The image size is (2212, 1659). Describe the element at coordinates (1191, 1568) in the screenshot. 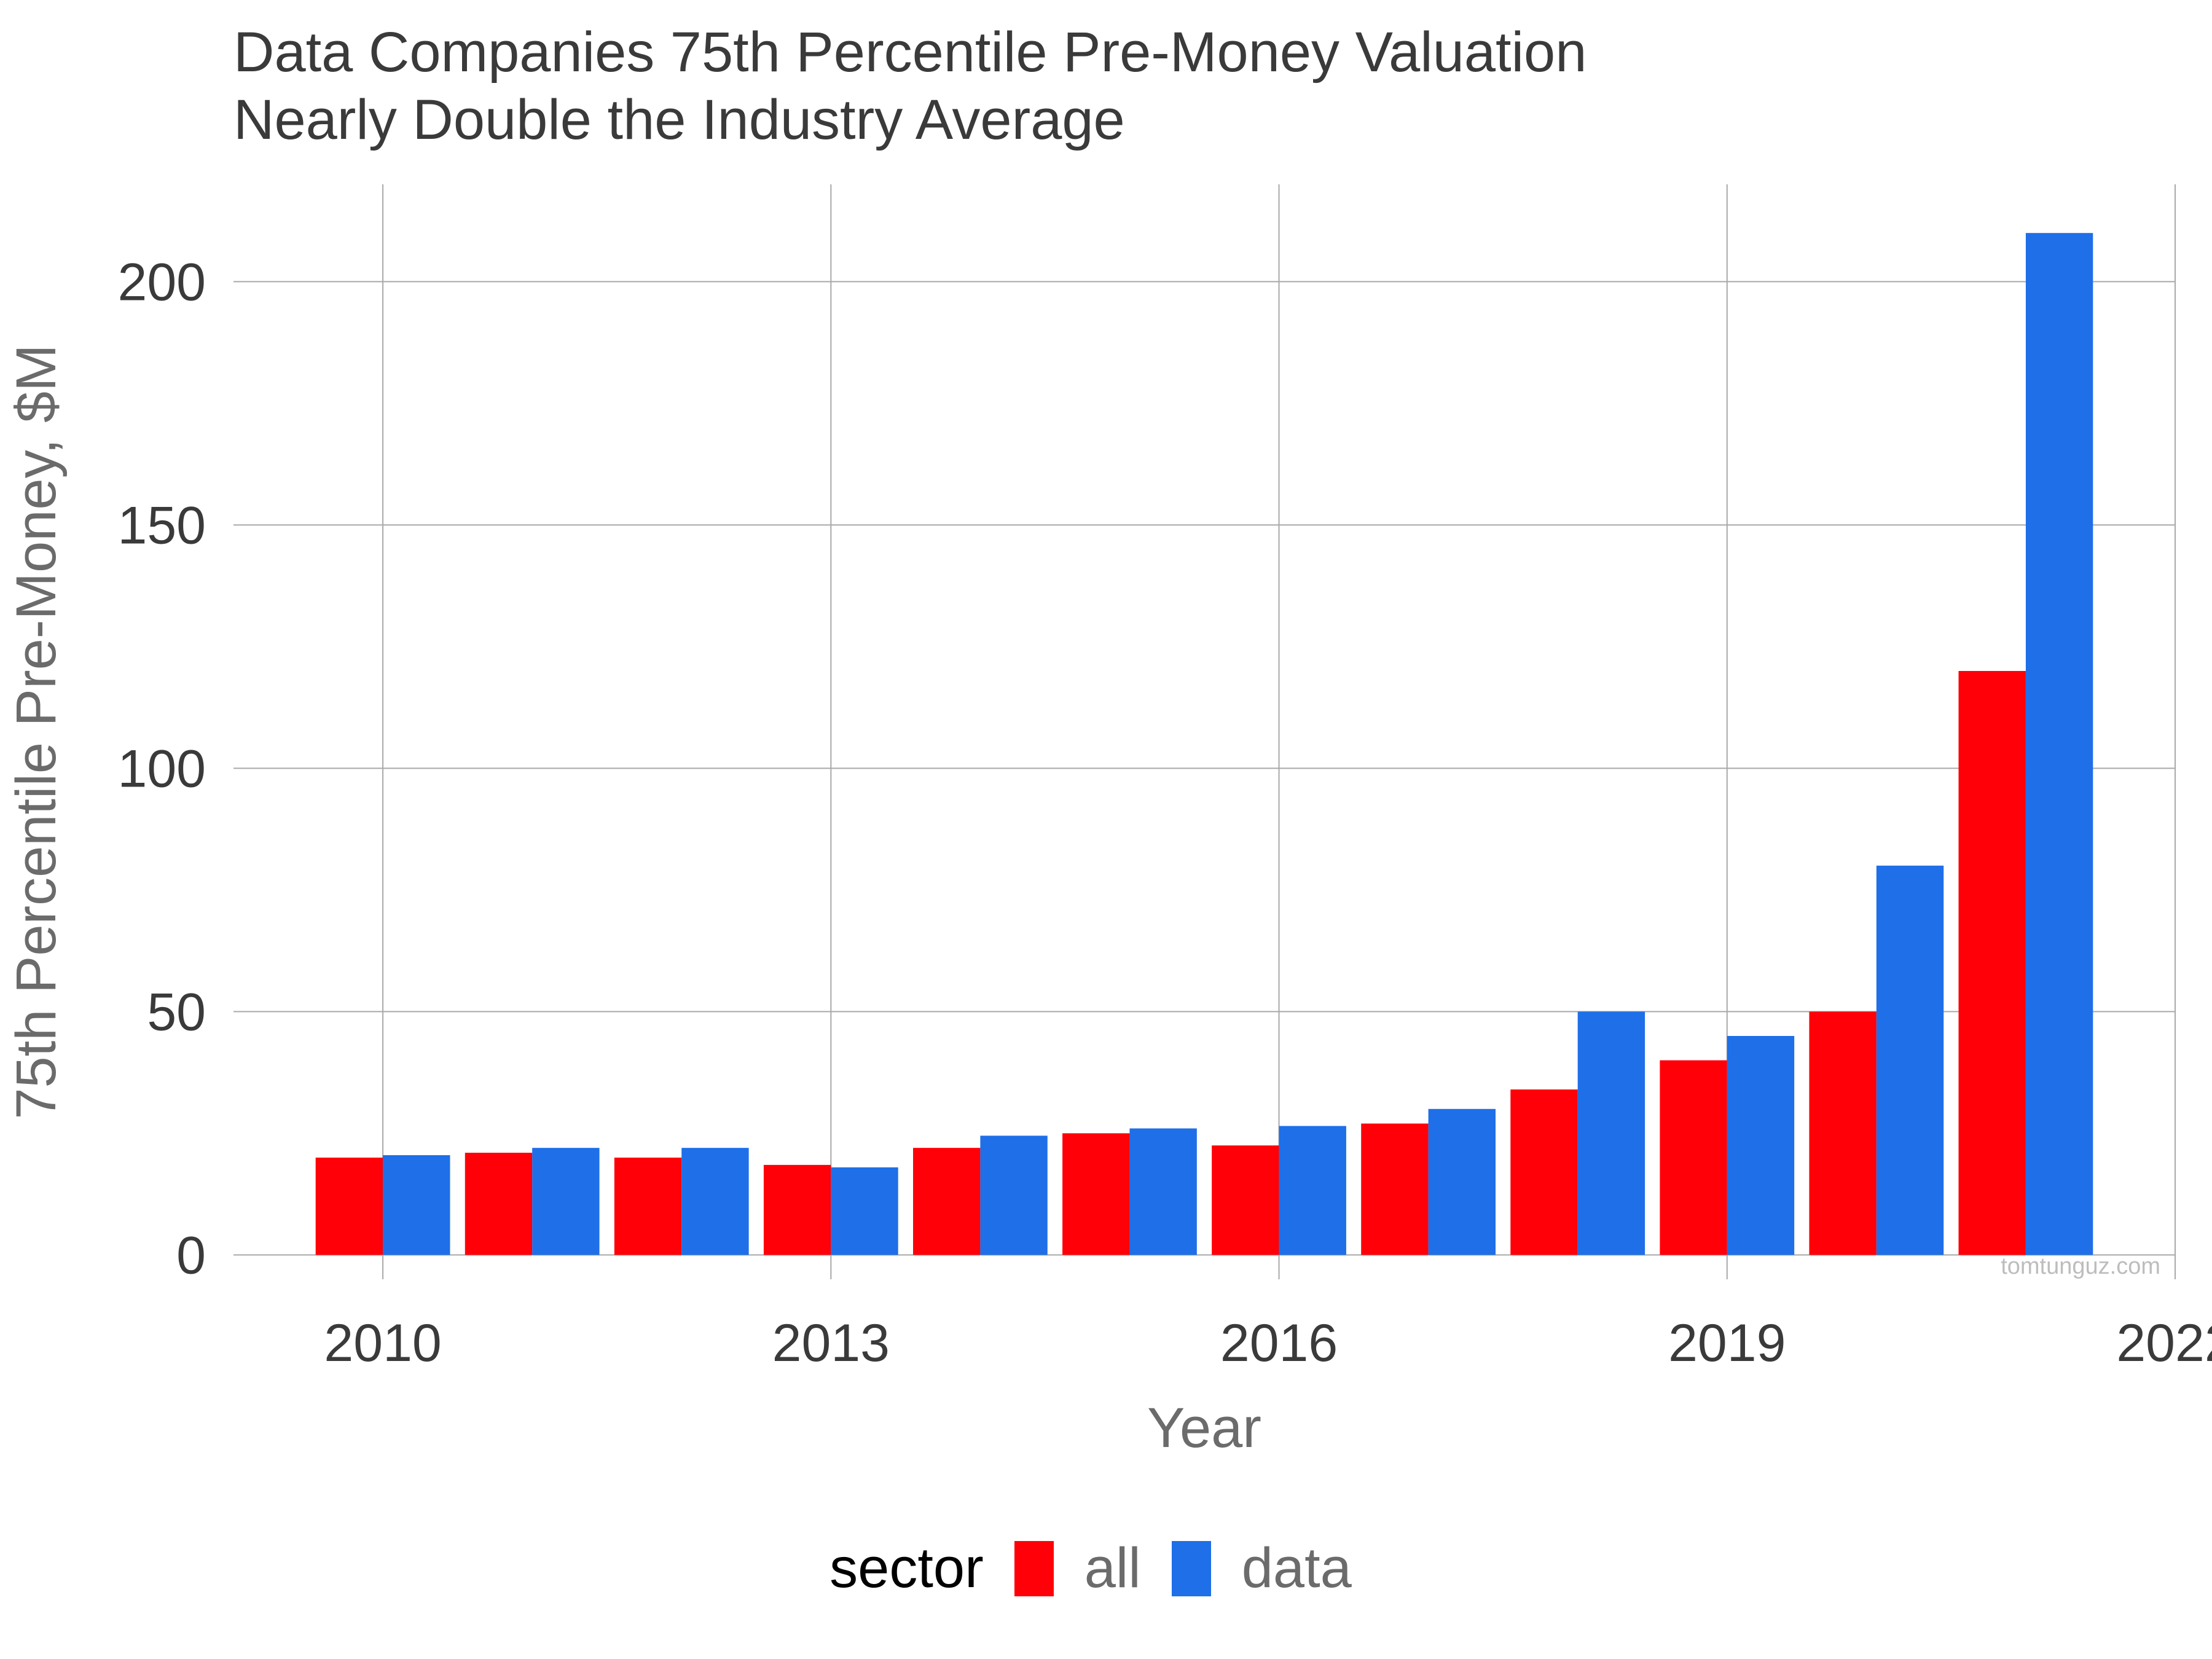

I see `legend-swatch-data` at that location.